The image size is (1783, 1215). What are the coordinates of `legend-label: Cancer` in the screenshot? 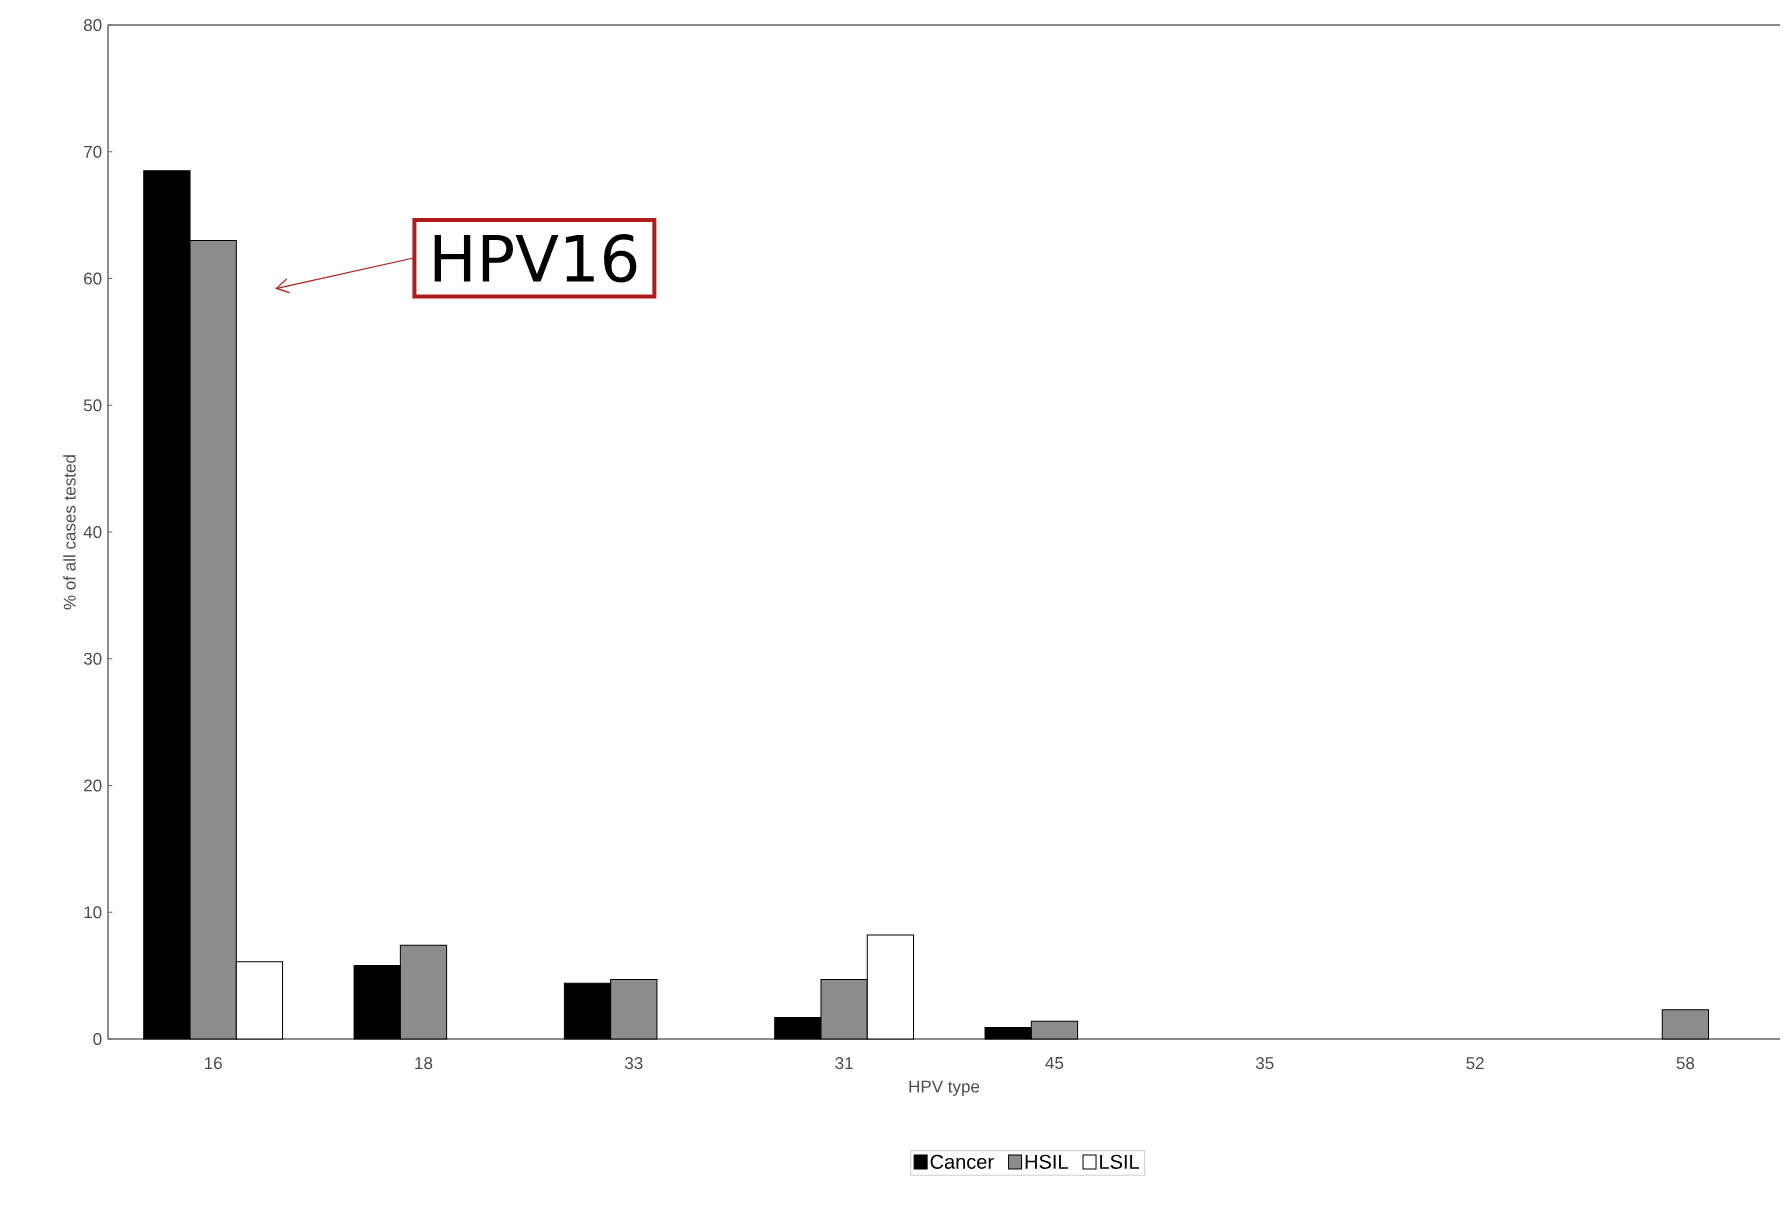 It's located at (962, 1161).